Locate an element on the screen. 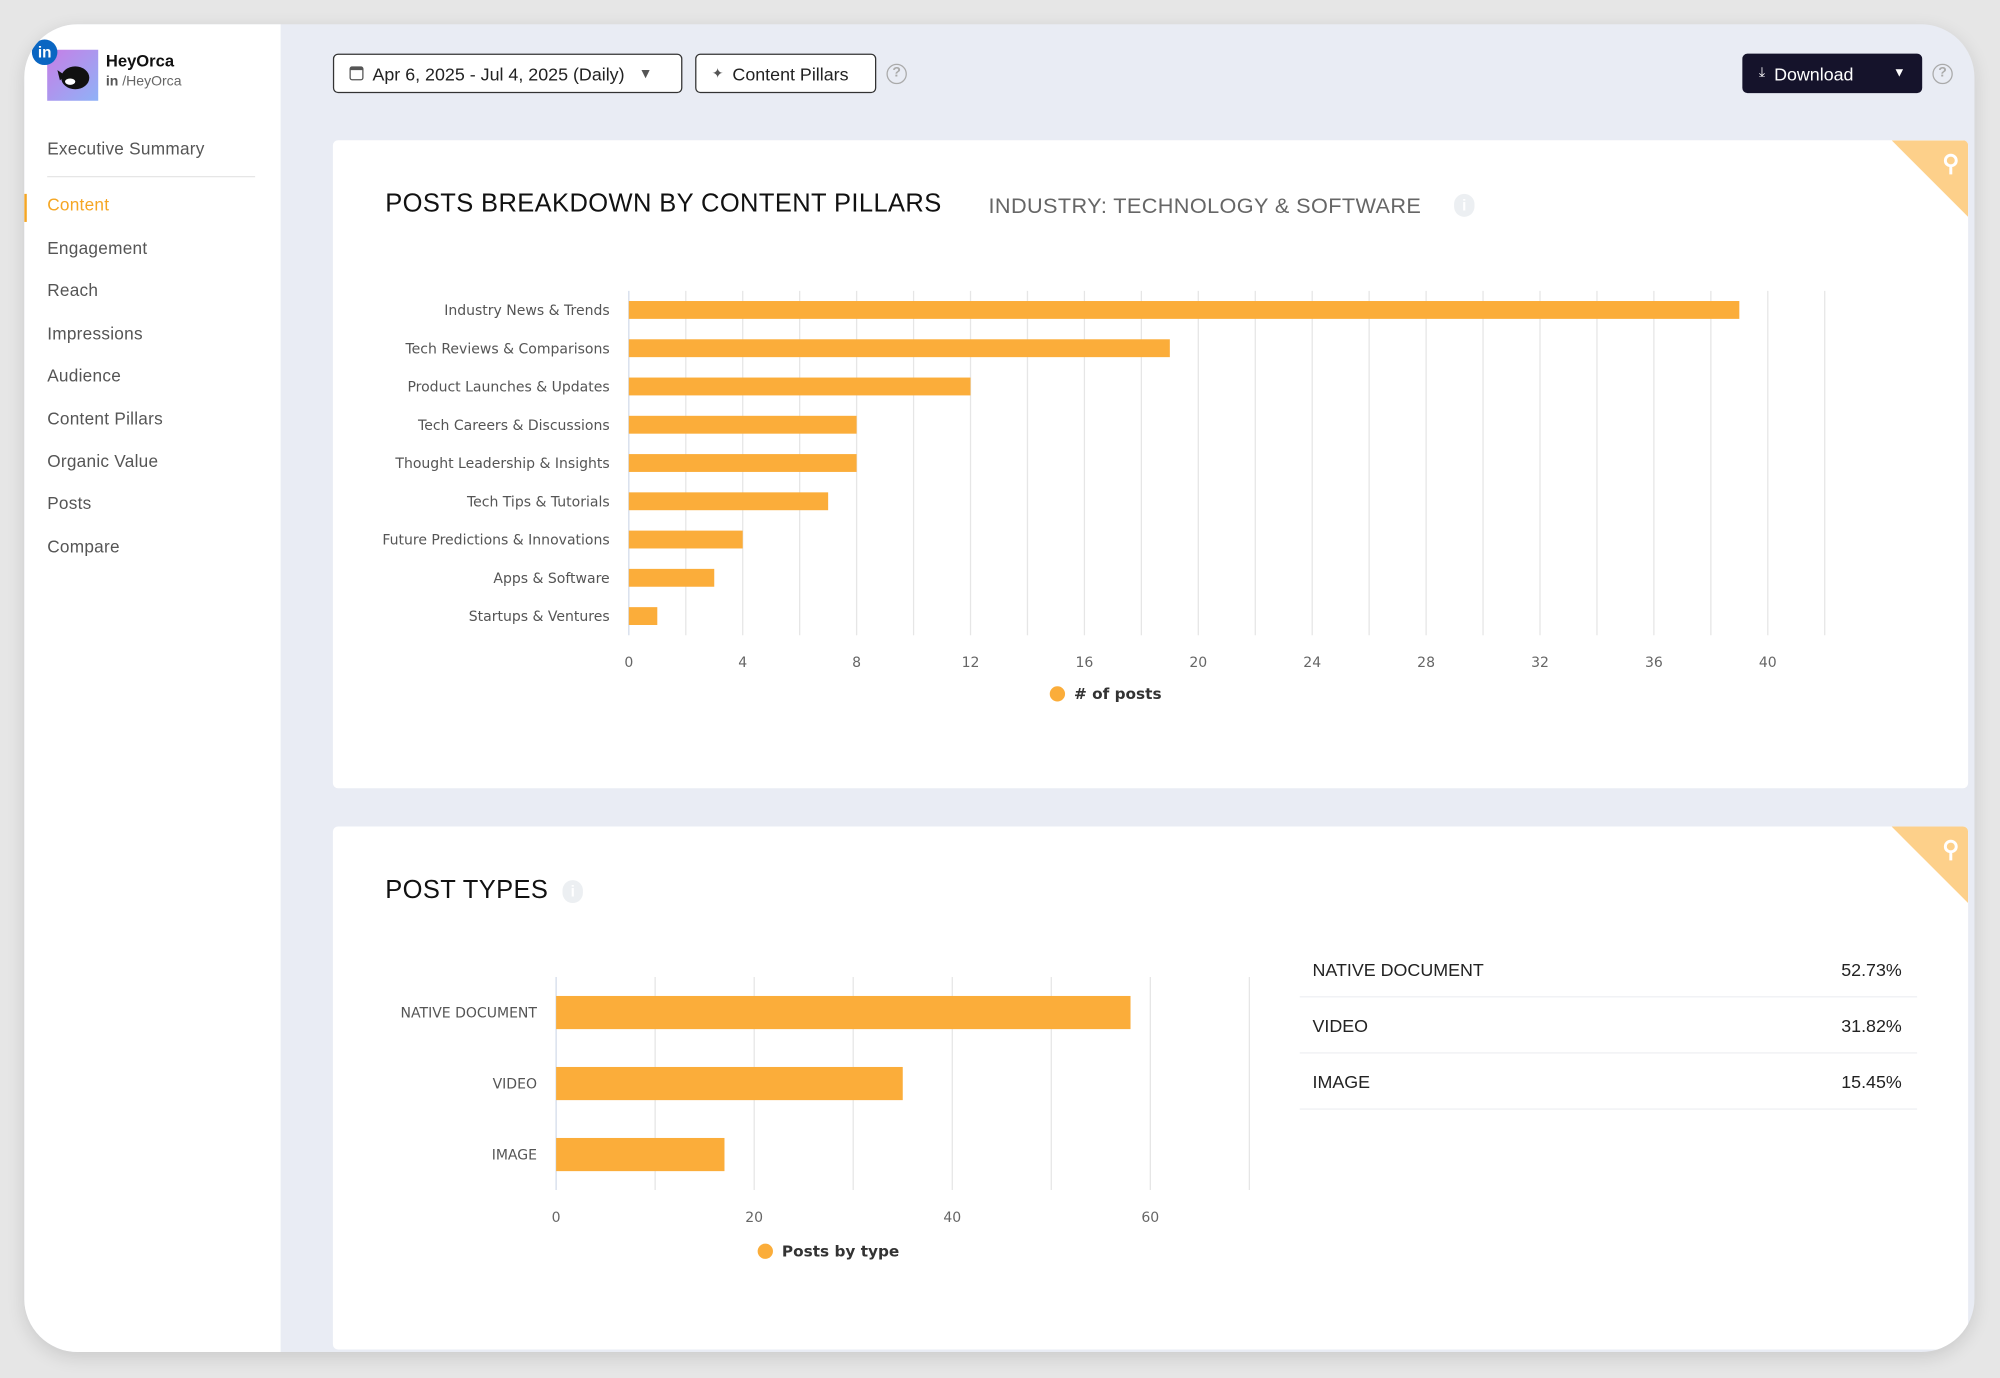 The height and width of the screenshot is (1378, 2000). sidebar-item-organic-value: Organic Value is located at coordinates (103, 461).